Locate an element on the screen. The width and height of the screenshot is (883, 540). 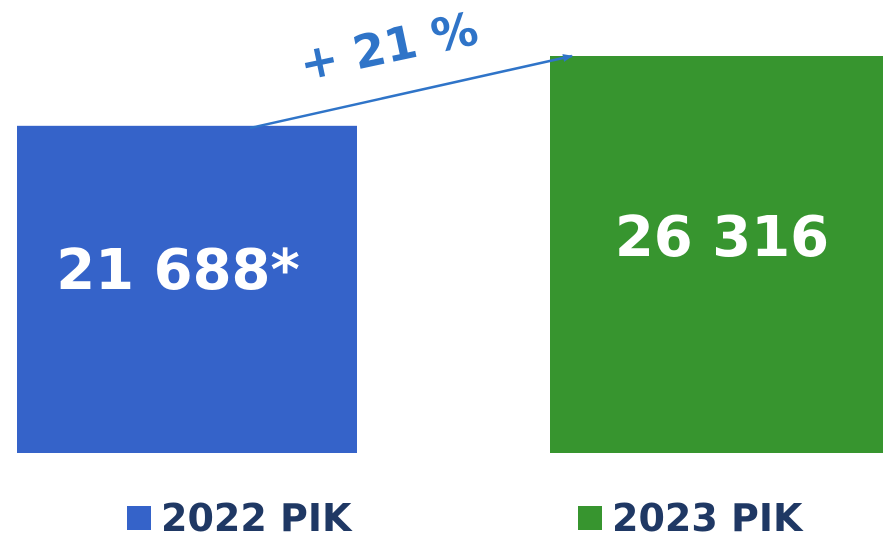
bar-value-label-2022: 21 688* is located at coordinates (178, 270).